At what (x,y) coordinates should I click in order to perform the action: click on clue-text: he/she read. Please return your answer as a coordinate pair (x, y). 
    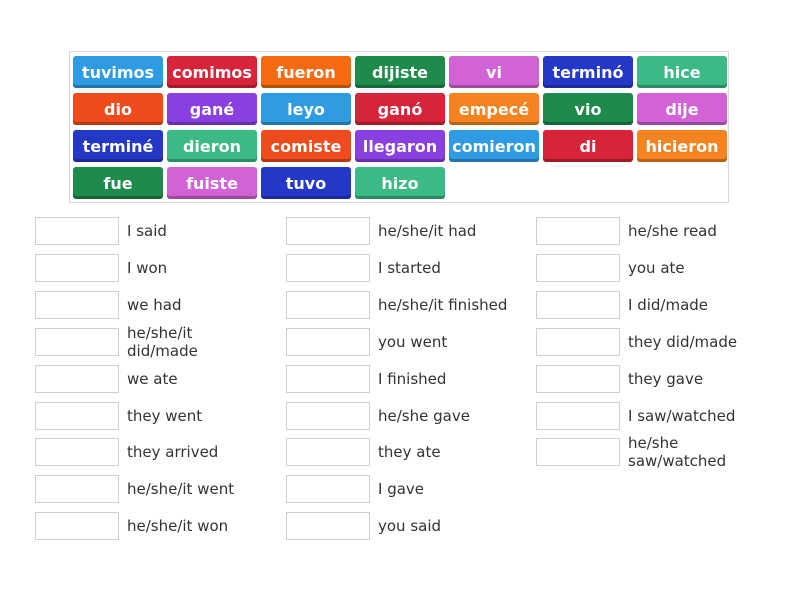
    Looking at the image, I should click on (672, 231).